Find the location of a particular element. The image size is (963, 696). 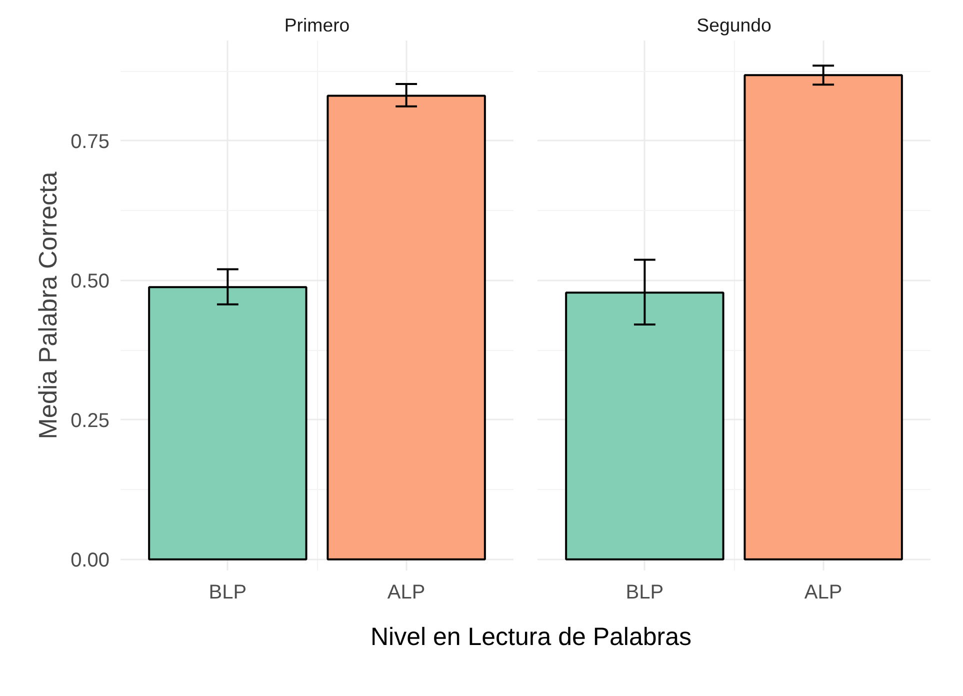

y-tick-label: 0.75 is located at coordinates (90, 141).